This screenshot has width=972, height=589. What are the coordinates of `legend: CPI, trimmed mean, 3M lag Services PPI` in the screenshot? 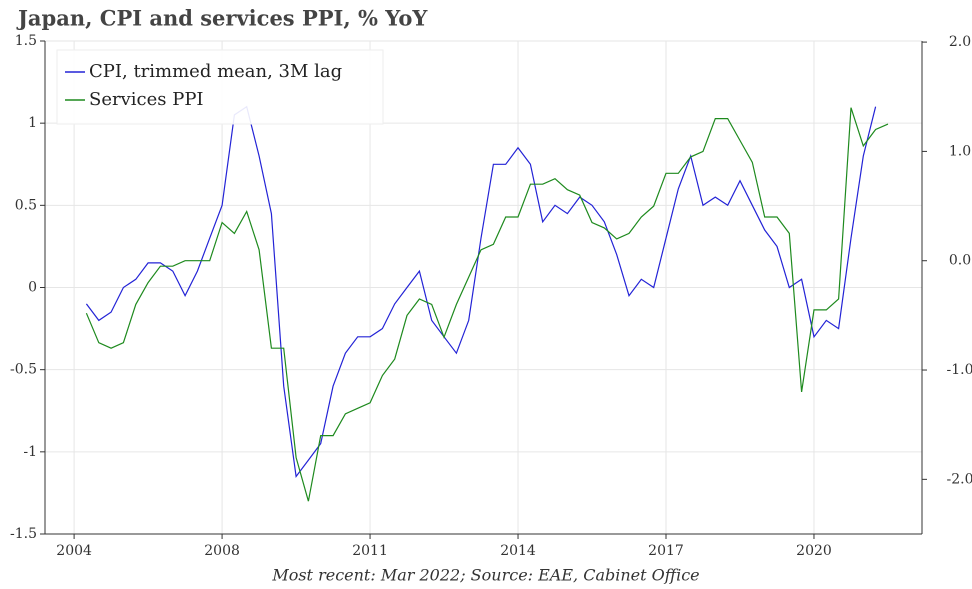 It's located at (220, 87).